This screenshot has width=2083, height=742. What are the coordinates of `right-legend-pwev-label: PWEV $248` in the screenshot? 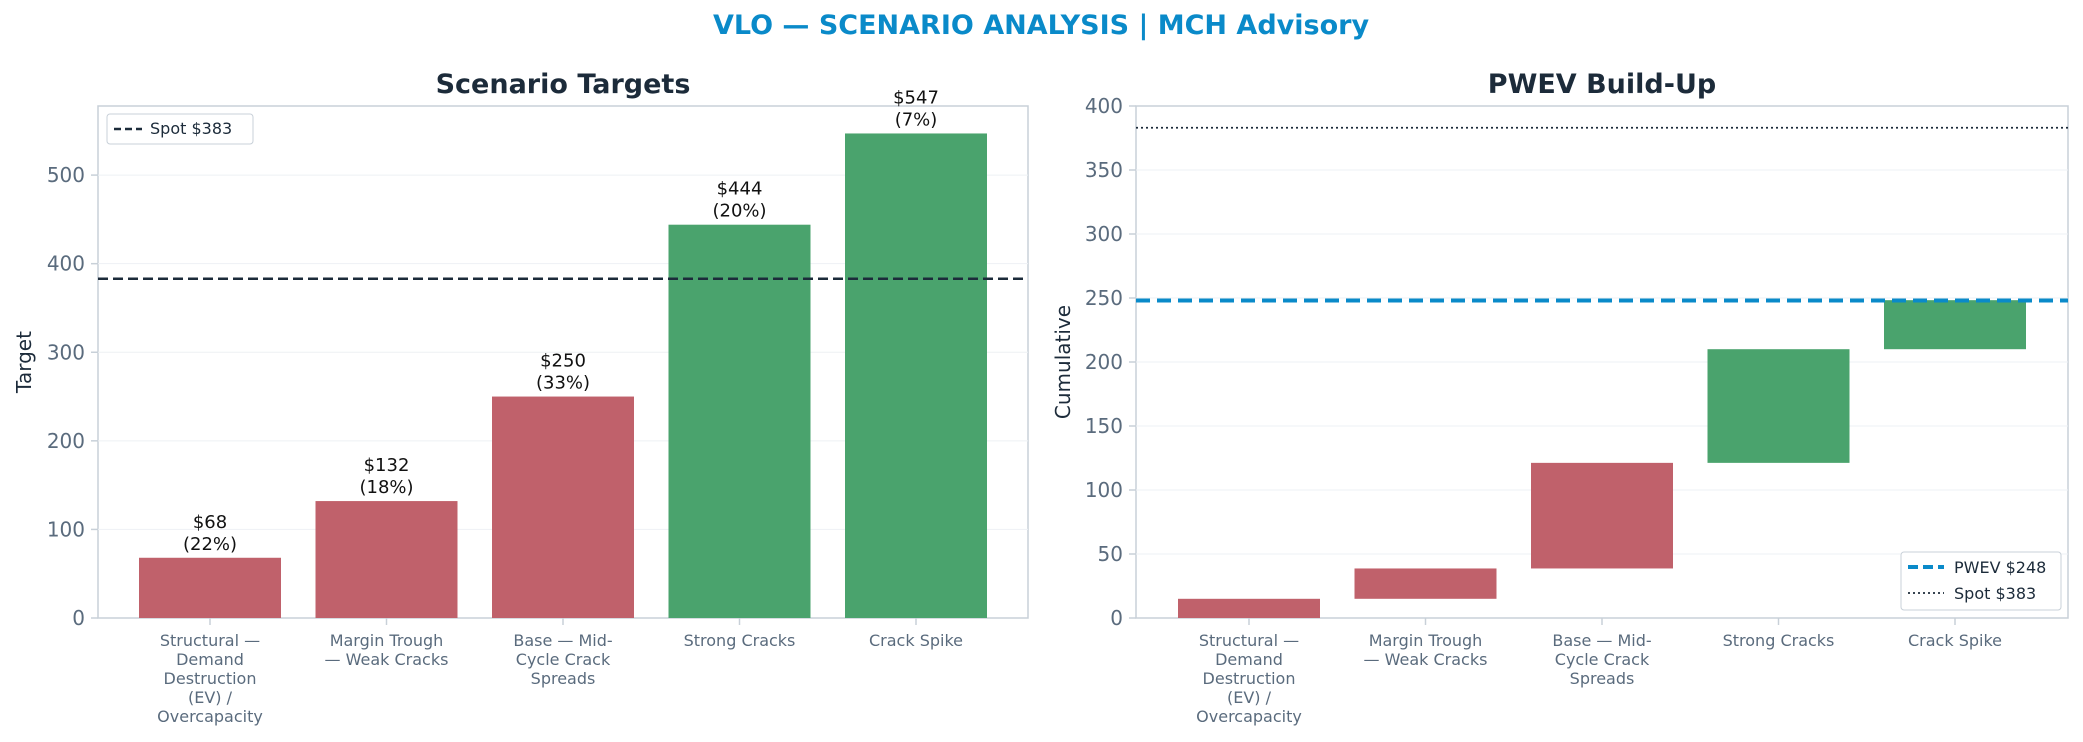 It's located at (2000, 567).